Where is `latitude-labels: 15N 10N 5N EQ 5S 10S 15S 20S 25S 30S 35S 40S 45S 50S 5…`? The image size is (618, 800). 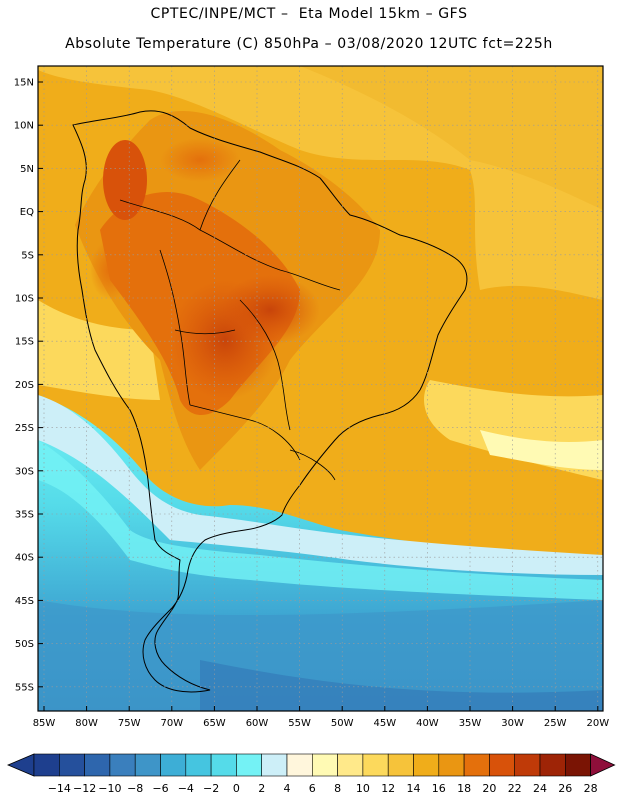 latitude-labels: 15N 10N 5N EQ 5S 10S 15S 20S 25S 30S 35S 40S 45S 50S 5… is located at coordinates (28, 385).